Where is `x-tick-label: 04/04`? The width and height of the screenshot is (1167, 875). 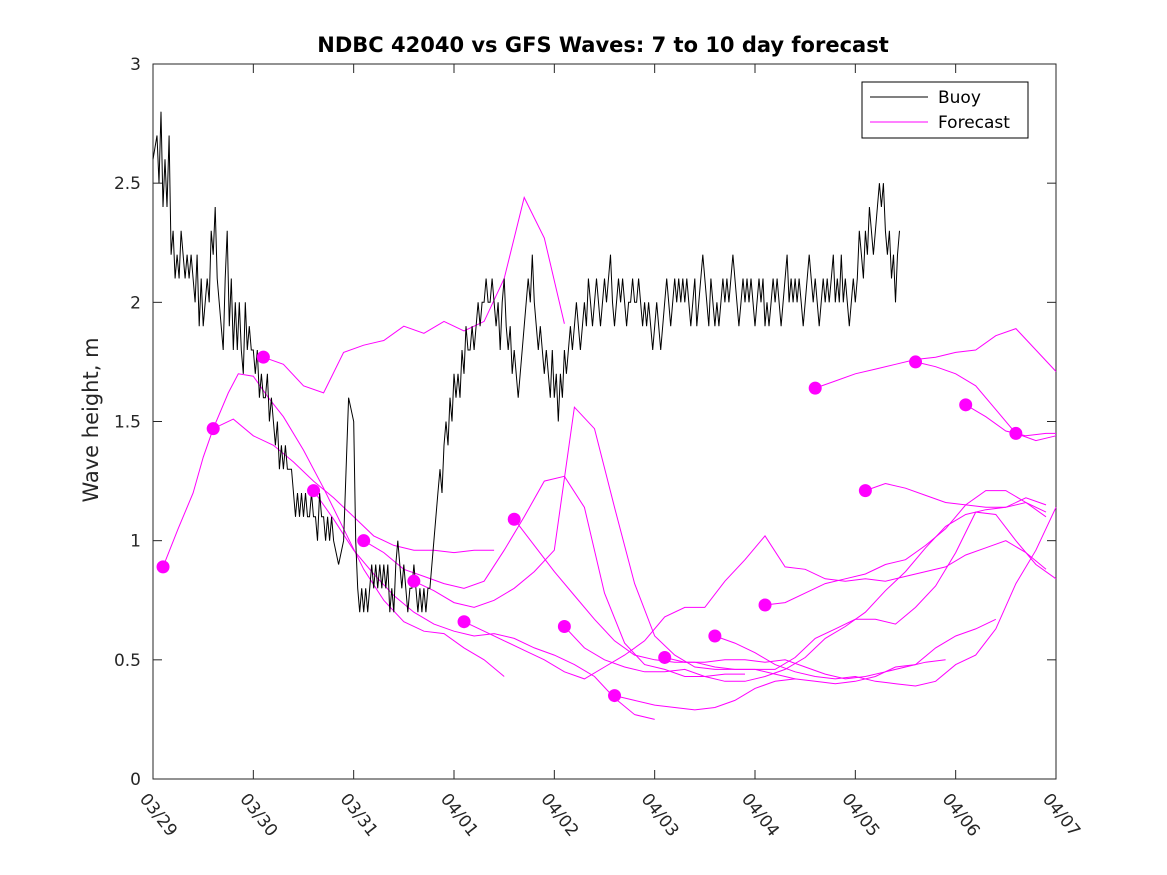 x-tick-label: 04/04 is located at coordinates (760, 815).